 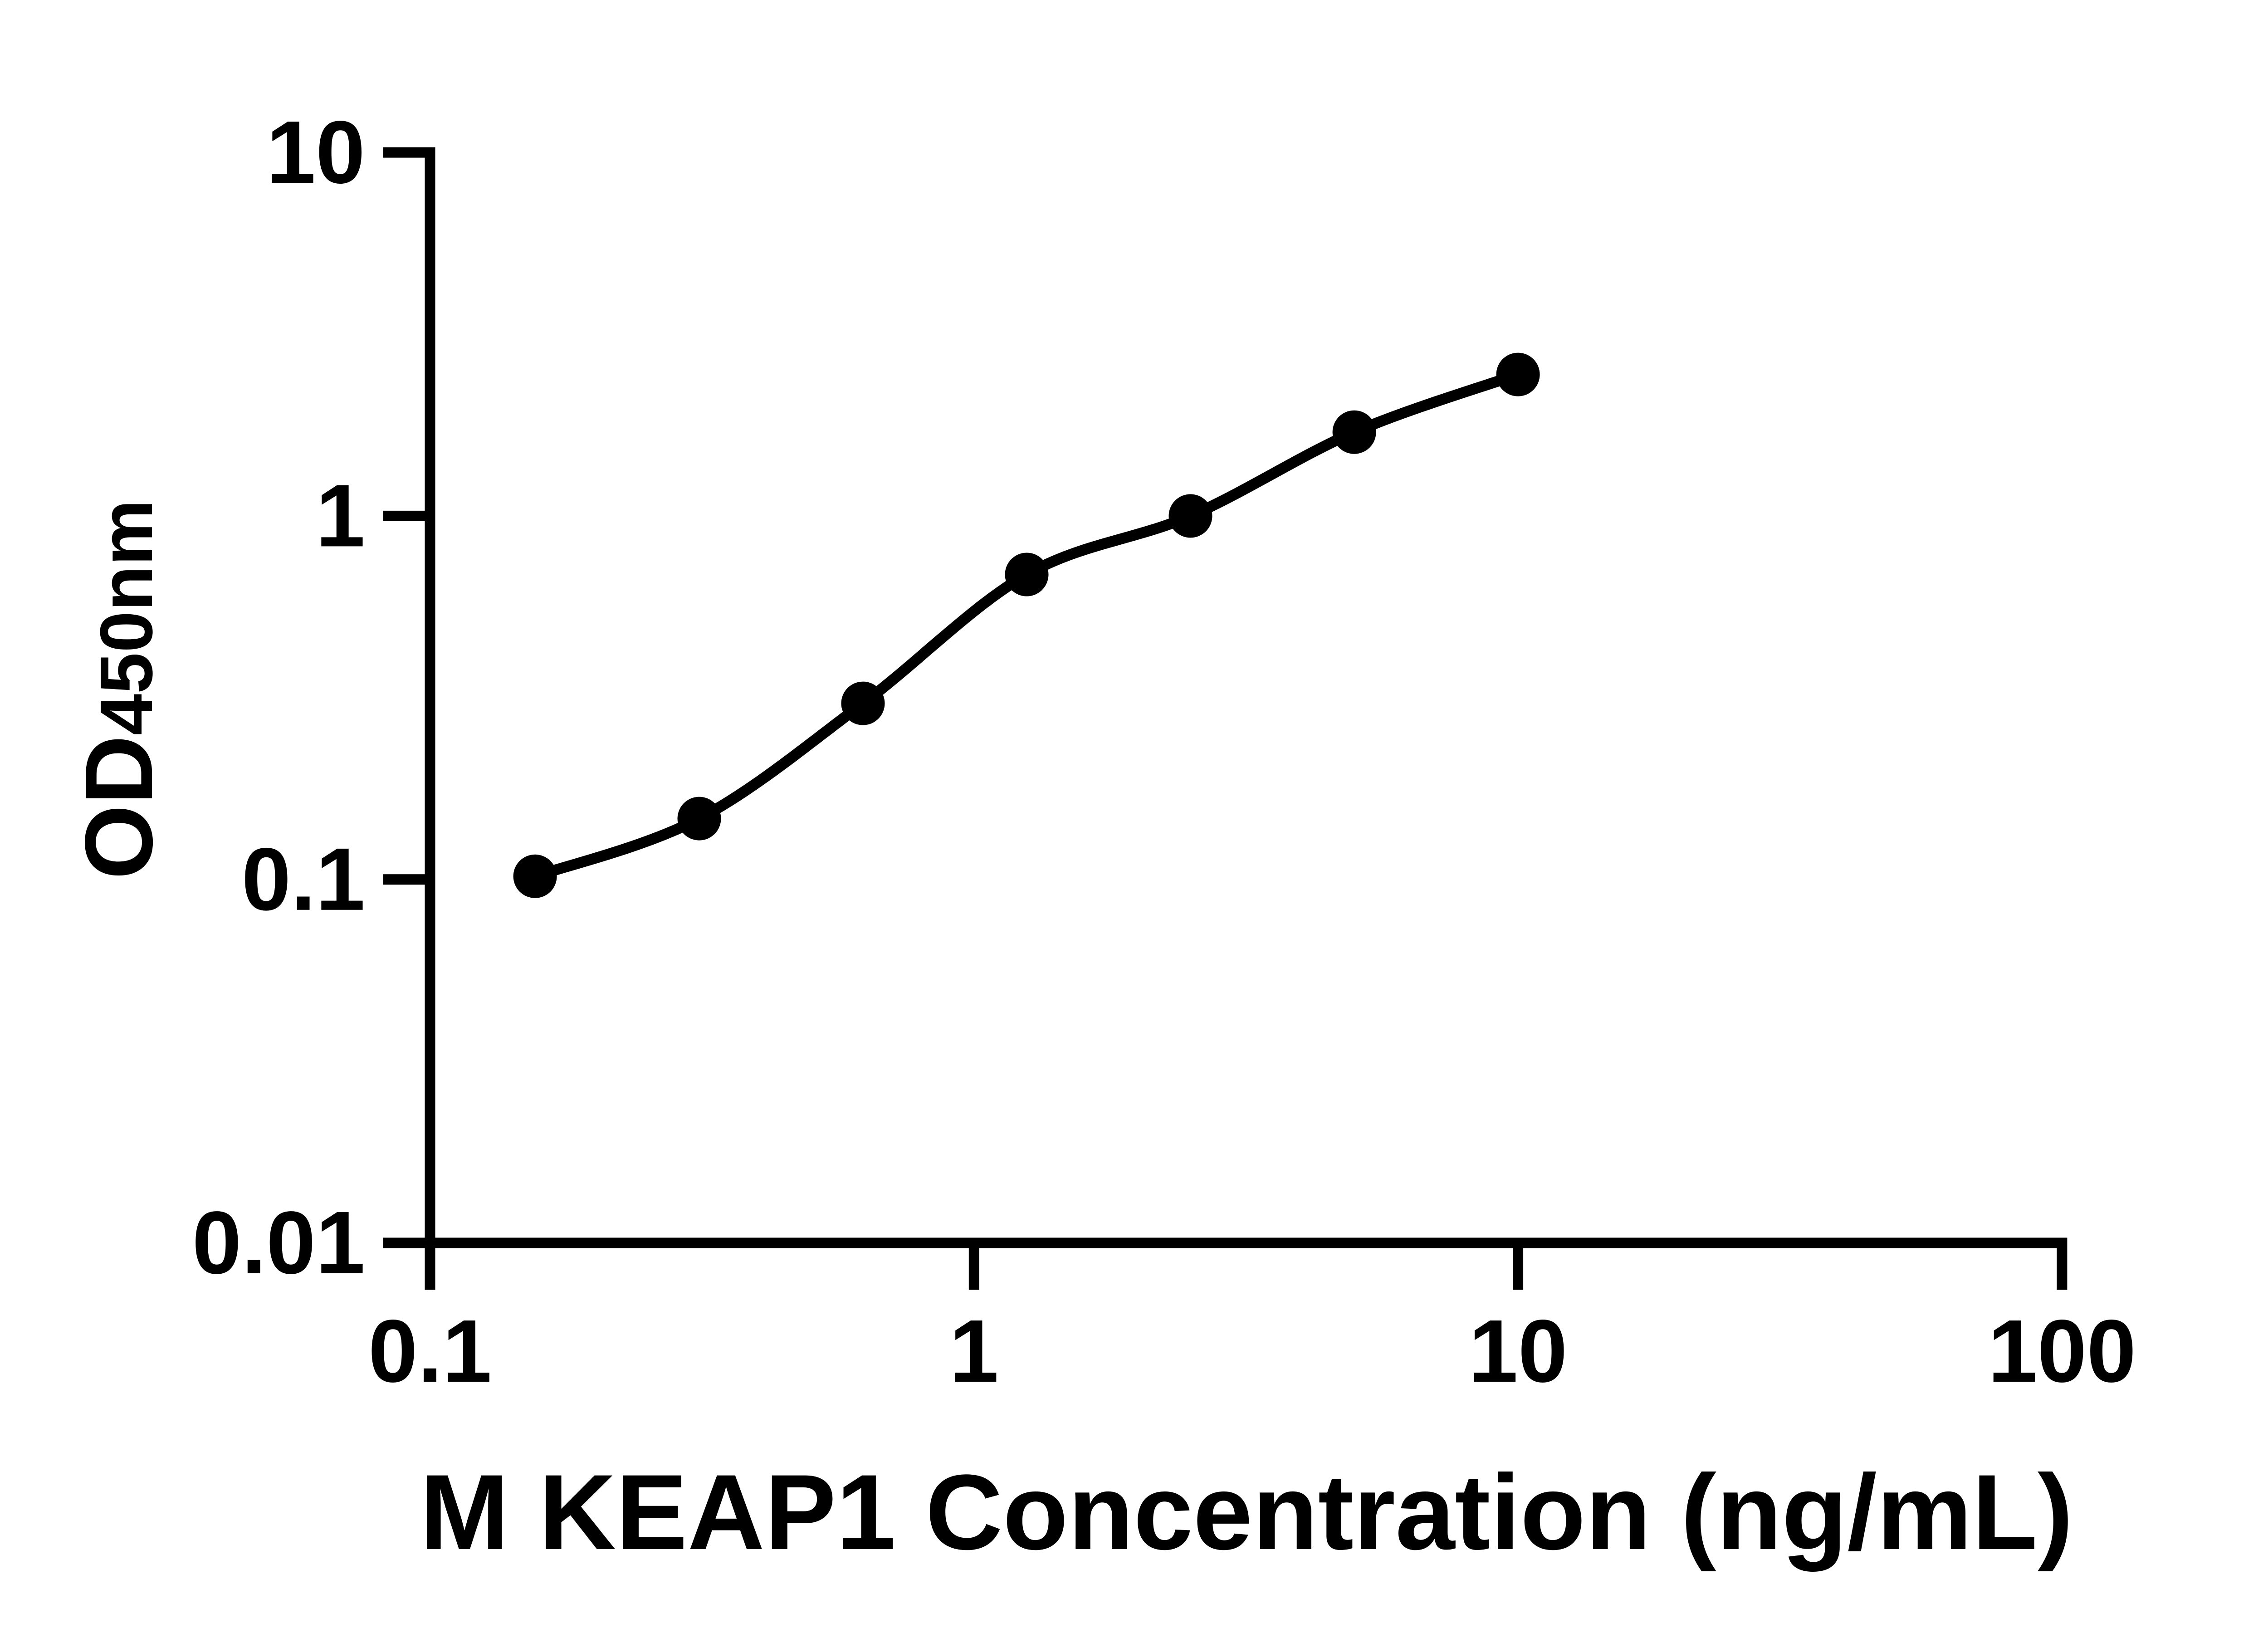 What do you see at coordinates (304, 879) in the screenshot?
I see `y-tick-label: 0.1` at bounding box center [304, 879].